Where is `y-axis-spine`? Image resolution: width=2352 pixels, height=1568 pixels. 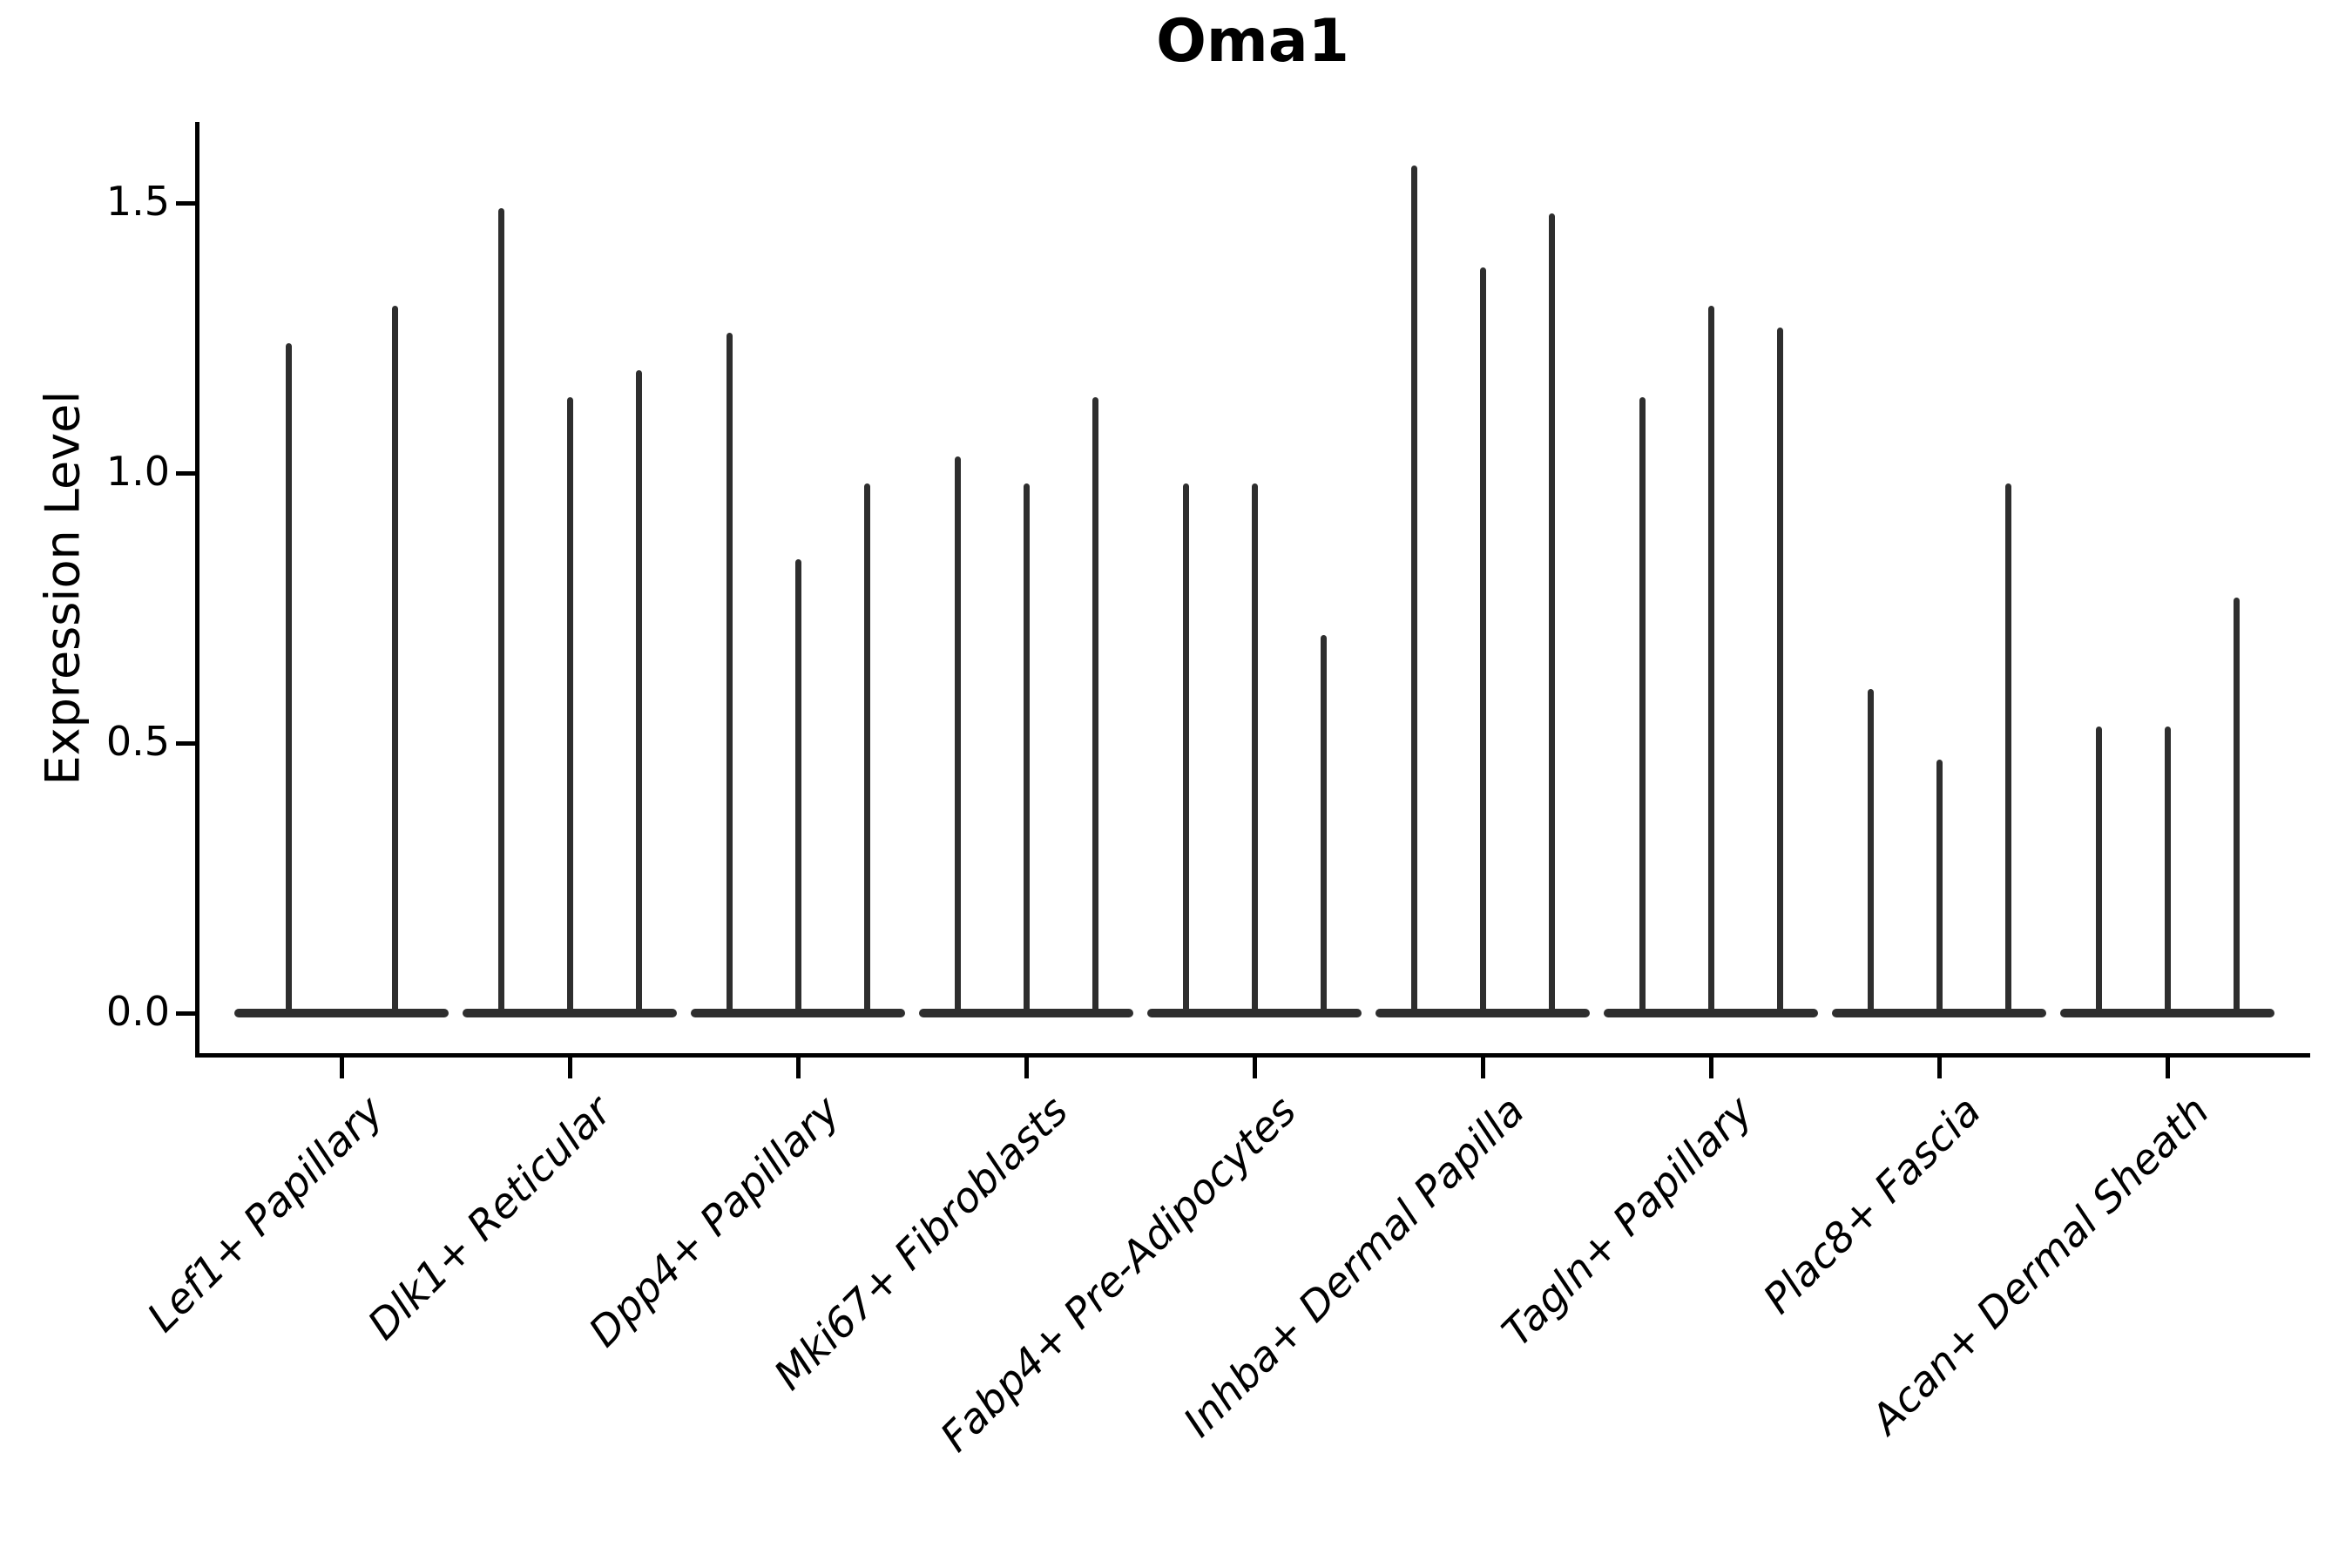 y-axis-spine is located at coordinates (197, 590).